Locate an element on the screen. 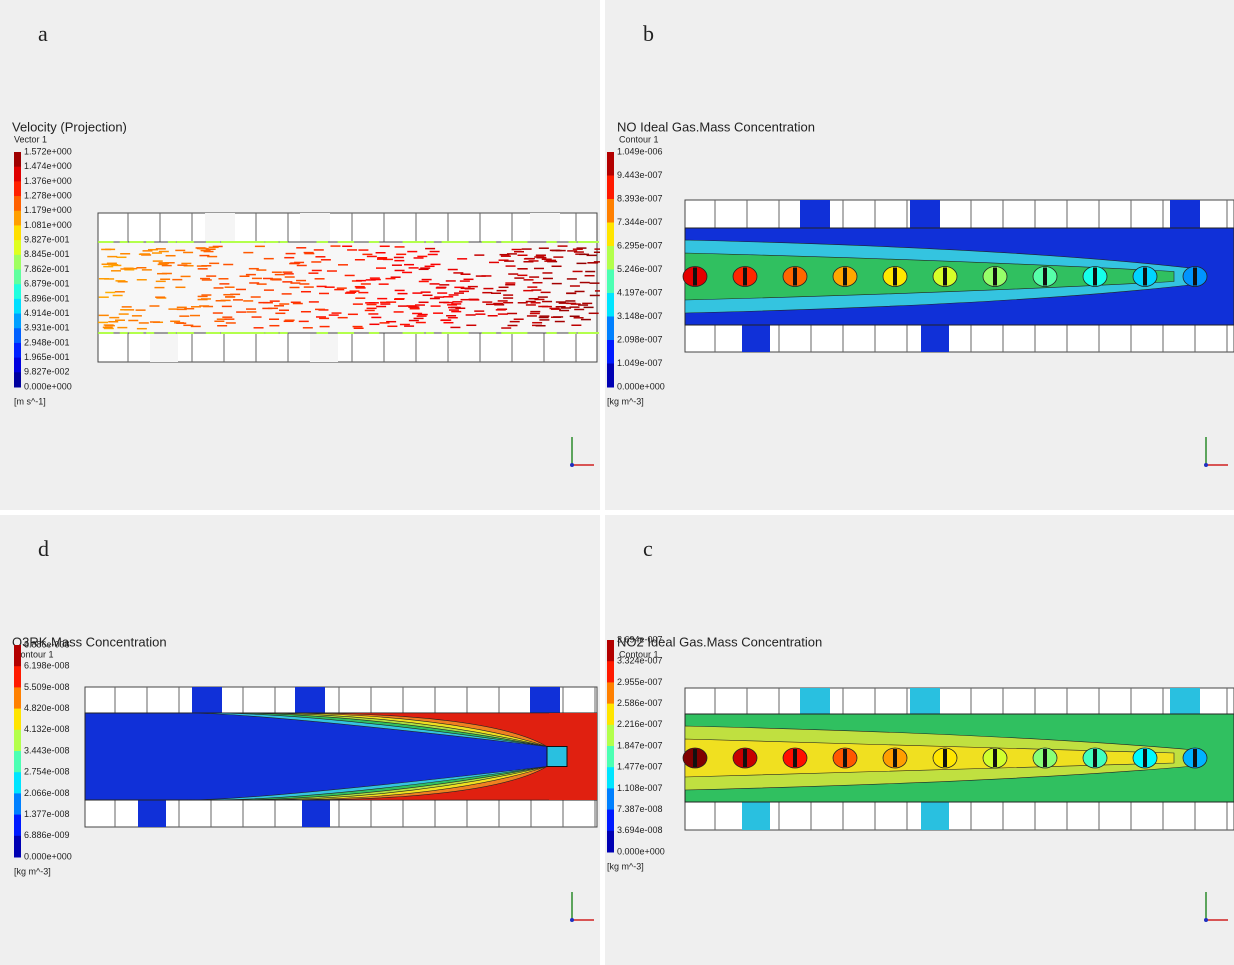 This screenshot has height=965, width=1234. legend-label: 1.081e+000 is located at coordinates (48, 225).